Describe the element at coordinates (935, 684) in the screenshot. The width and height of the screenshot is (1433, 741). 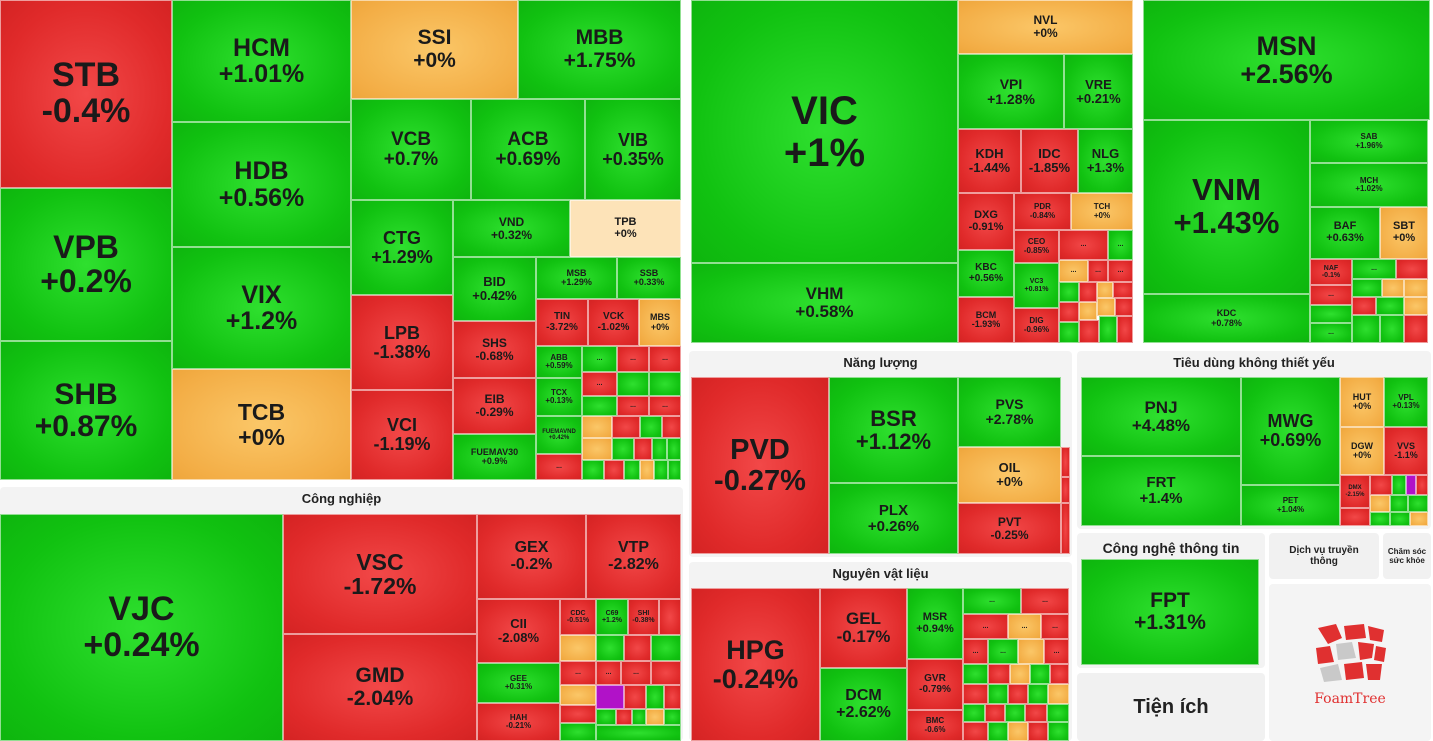
I see `stock-tile-gvr: GVR -0.79%` at that location.